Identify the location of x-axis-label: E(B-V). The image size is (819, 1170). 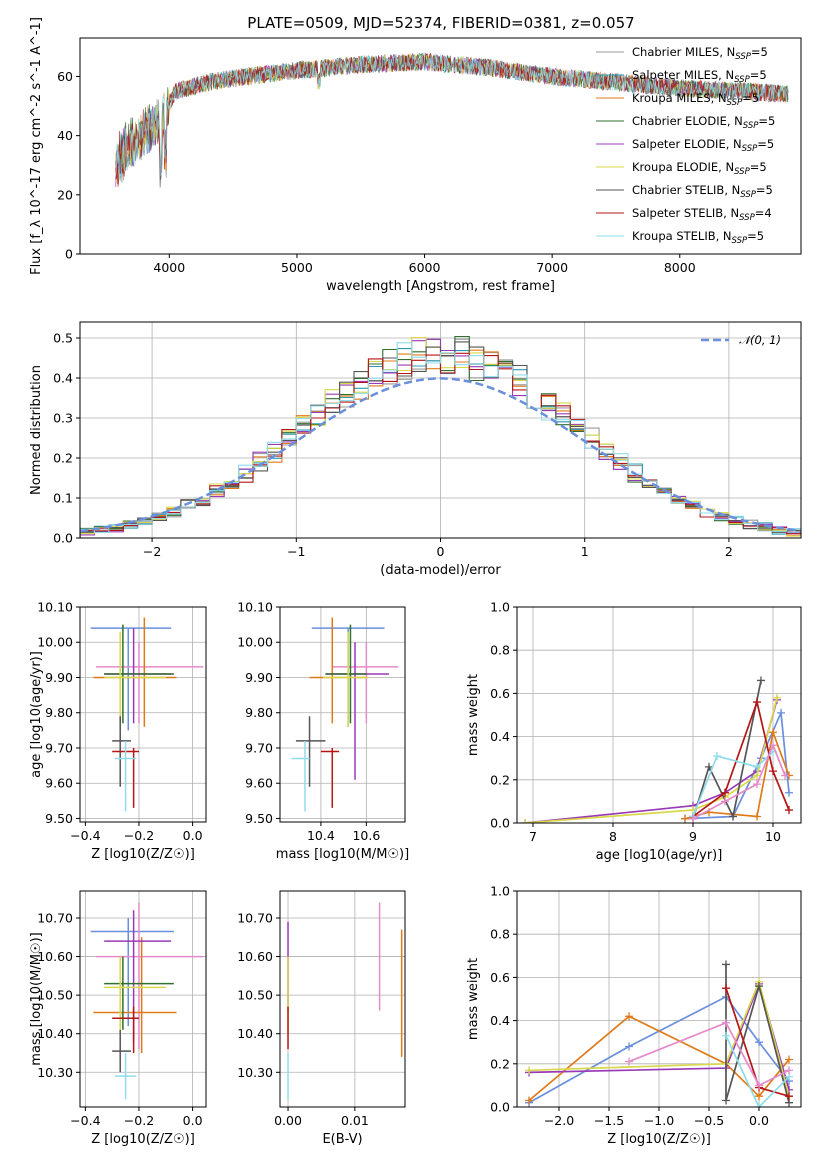
(342, 1139).